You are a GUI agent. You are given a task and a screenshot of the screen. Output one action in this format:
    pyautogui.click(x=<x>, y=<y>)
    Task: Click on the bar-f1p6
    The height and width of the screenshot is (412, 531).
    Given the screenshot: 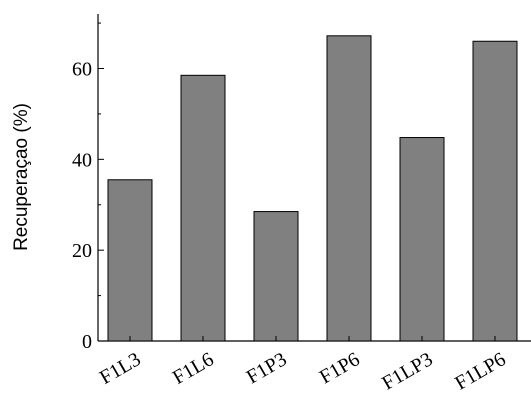 What is the action you would take?
    pyautogui.click(x=349, y=188)
    